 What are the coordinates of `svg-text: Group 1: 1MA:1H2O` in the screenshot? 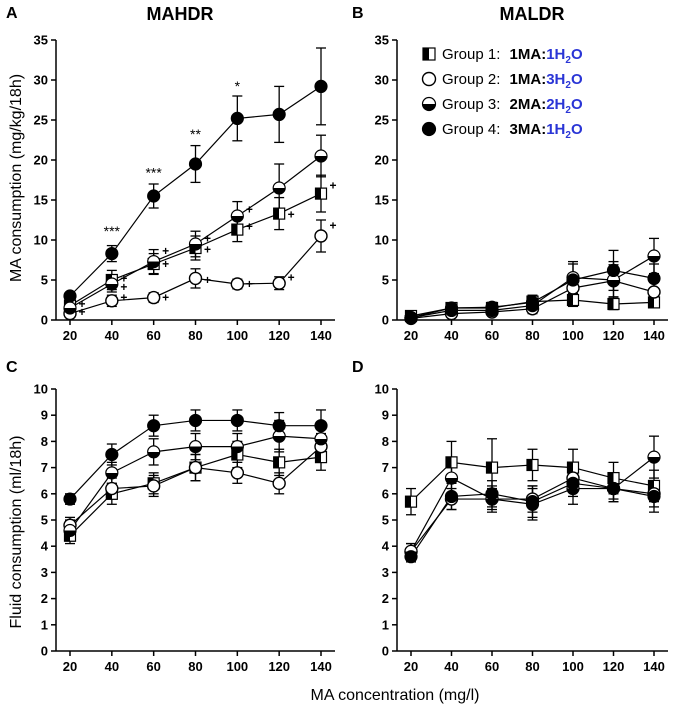 It's located at (512, 56).